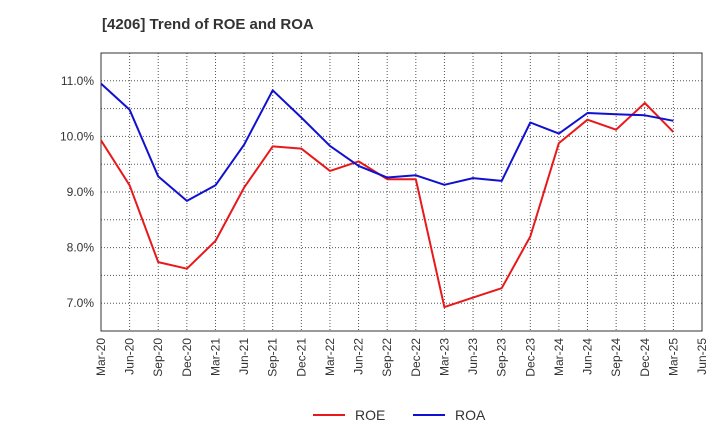 The width and height of the screenshot is (720, 440). Describe the element at coordinates (301, 357) in the screenshot. I see `x-tick-label: Dec-21` at that location.